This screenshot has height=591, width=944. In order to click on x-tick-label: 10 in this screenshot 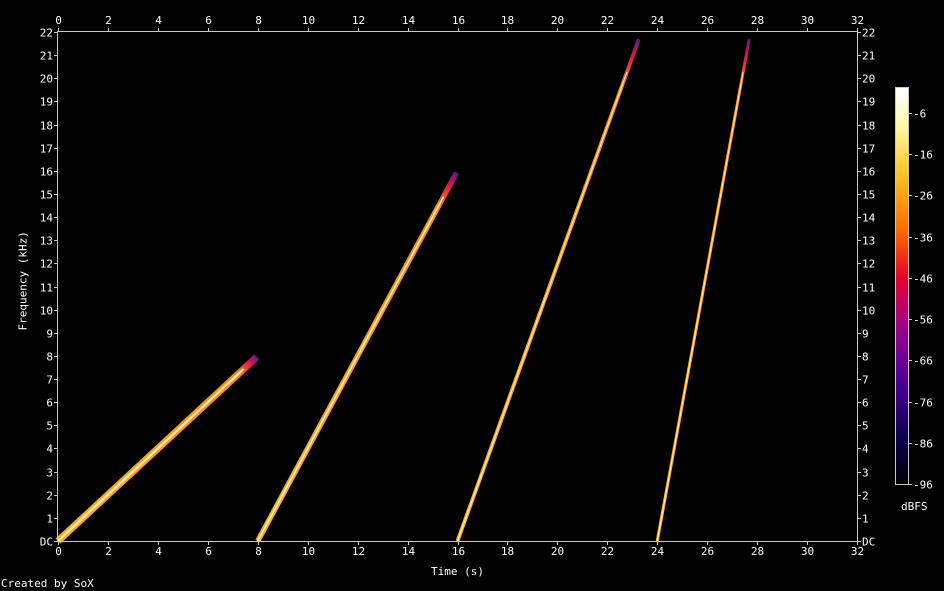, I will do `click(308, 20)`.